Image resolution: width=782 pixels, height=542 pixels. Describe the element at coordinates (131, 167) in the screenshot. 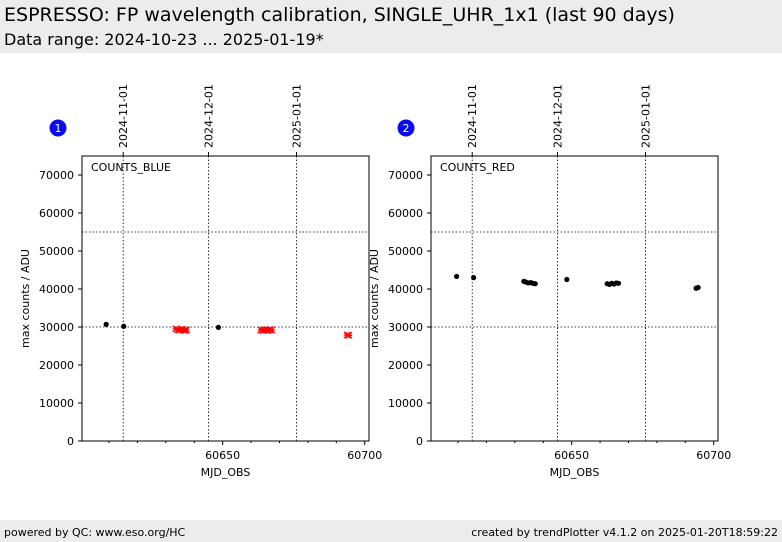

I see `panel-label: COUNTS_BLUE` at that location.